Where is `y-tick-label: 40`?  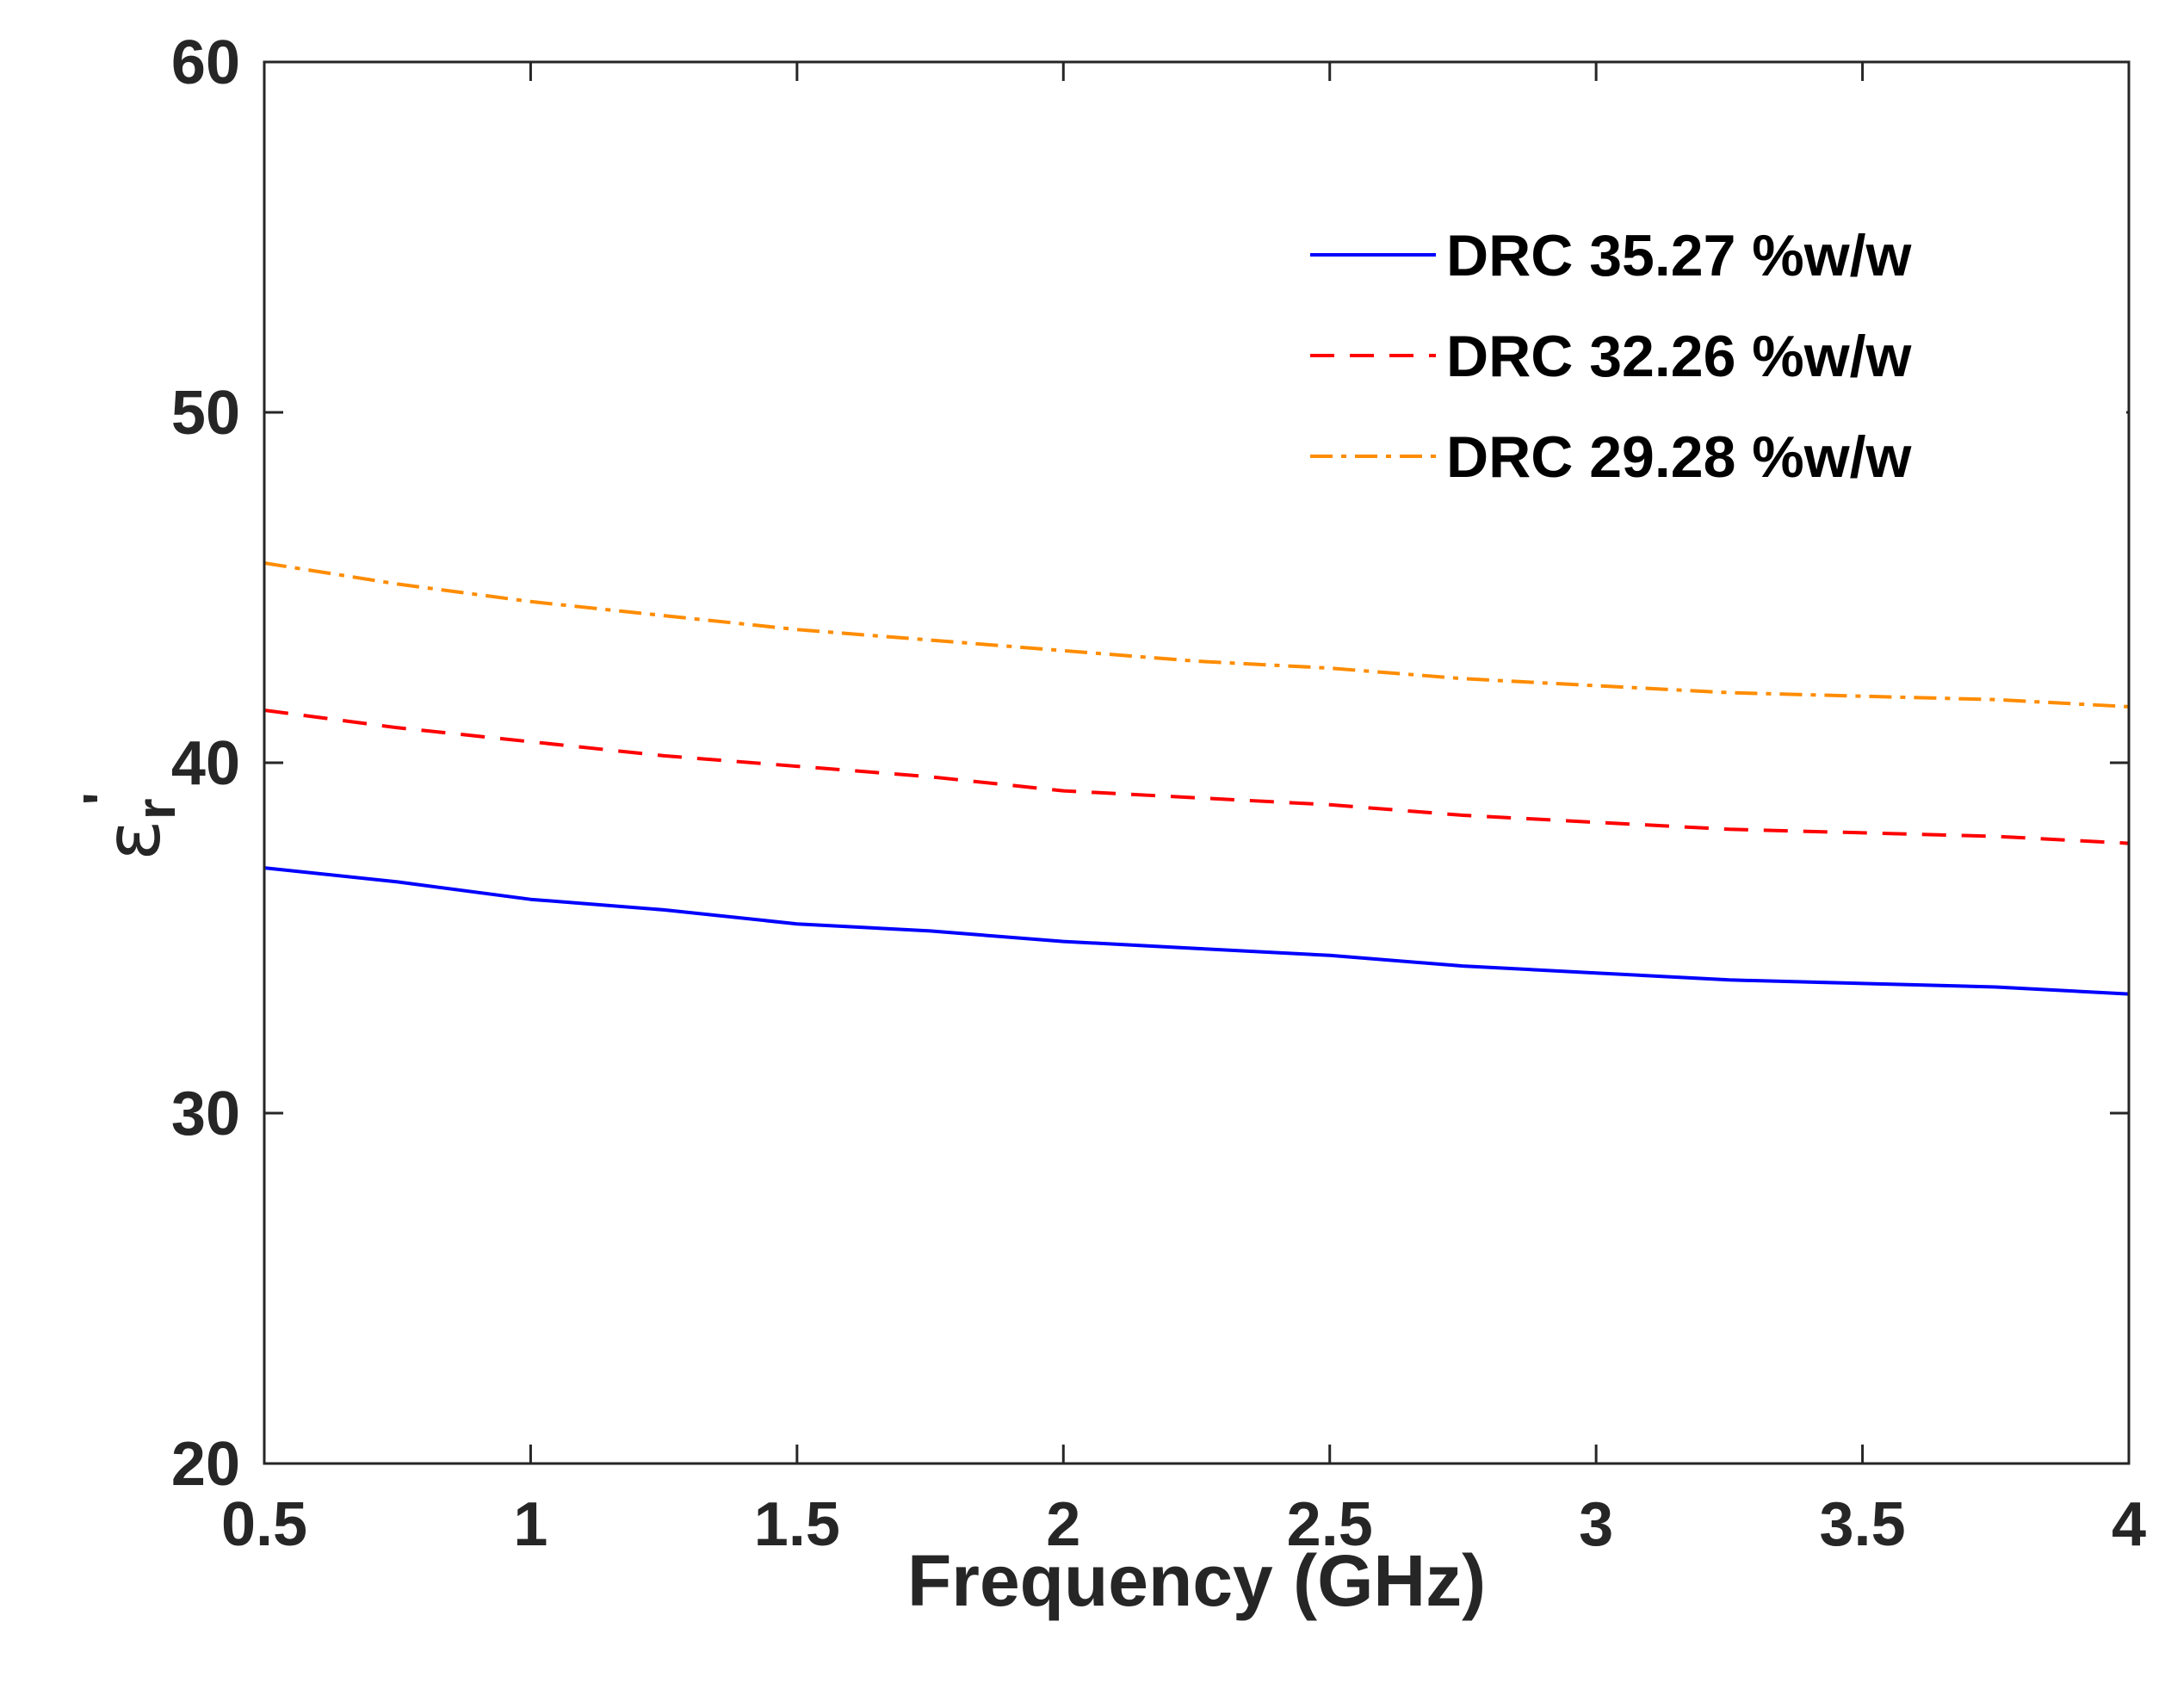
y-tick-label: 40 is located at coordinates (205, 763).